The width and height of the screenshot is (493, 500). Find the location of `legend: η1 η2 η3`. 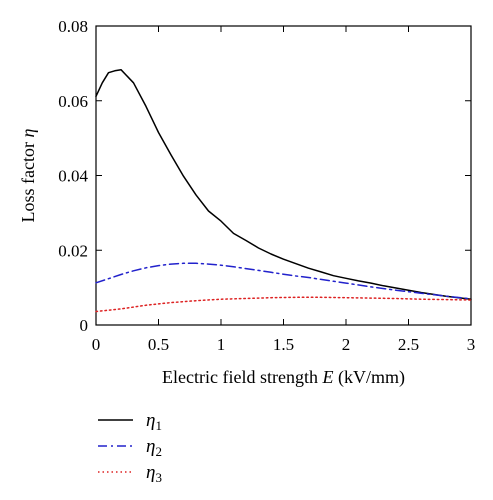

legend: η1 η2 η3 is located at coordinates (130, 447).